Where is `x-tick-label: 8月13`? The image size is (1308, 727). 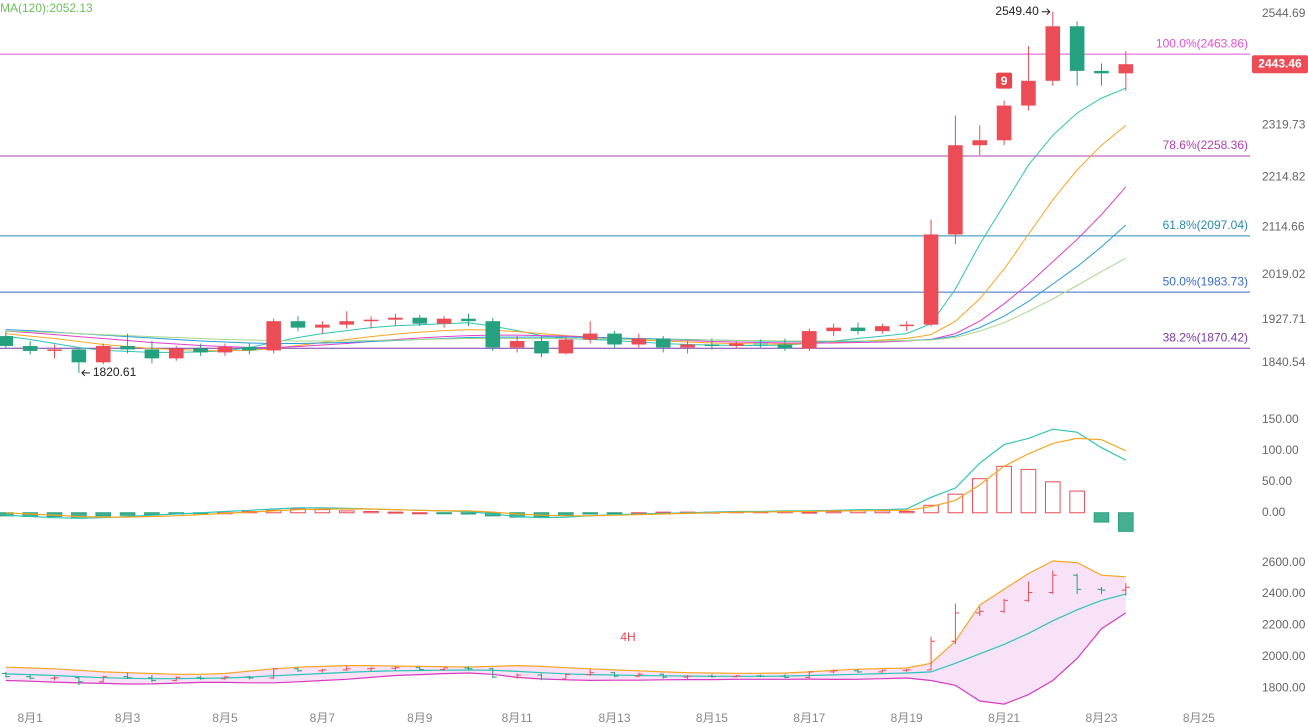
x-tick-label: 8月13 is located at coordinates (615, 718).